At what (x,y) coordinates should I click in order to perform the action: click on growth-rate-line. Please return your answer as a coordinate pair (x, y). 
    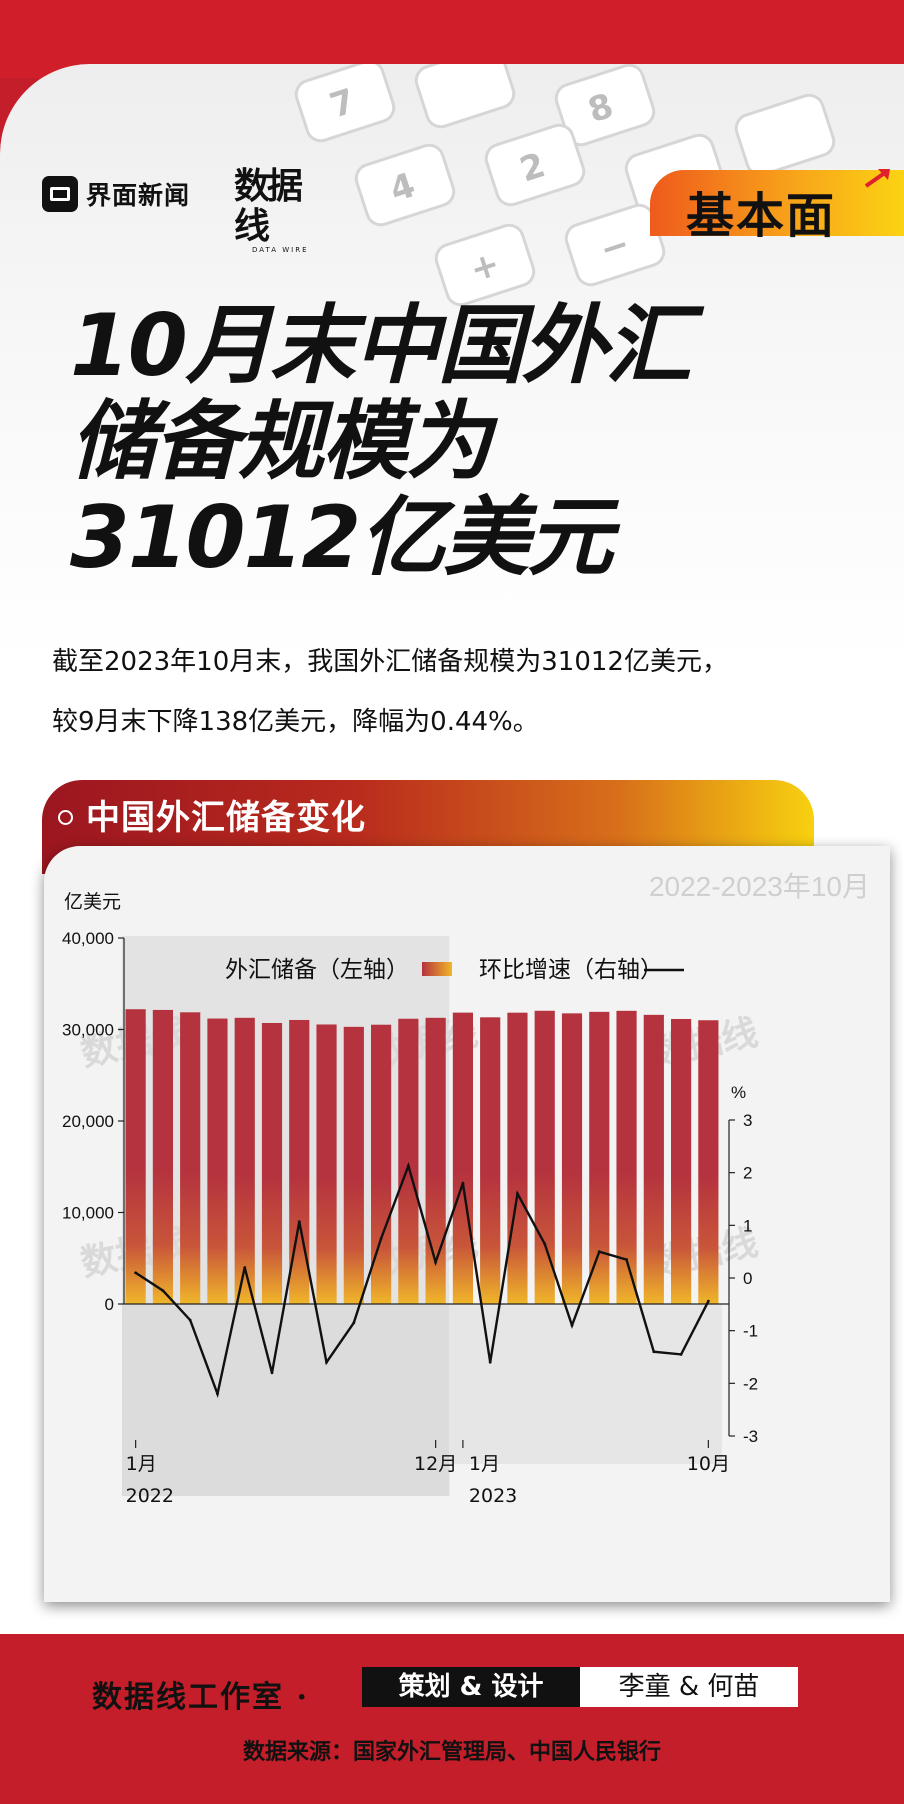
    Looking at the image, I should click on (422, 1280).